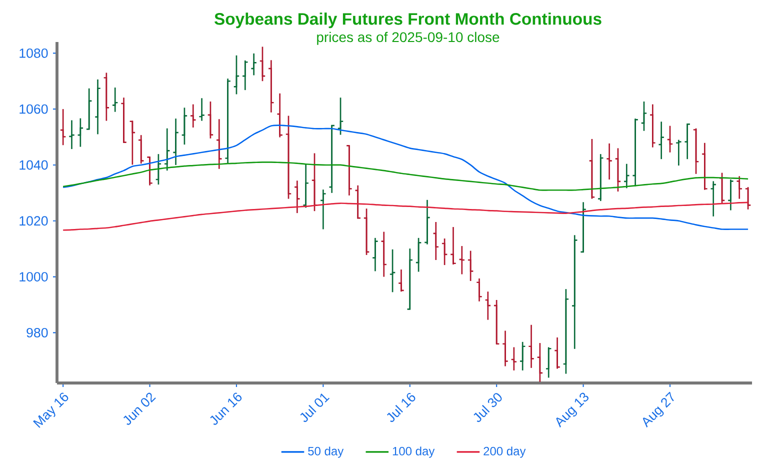 This screenshot has height=474, width=759. Describe the element at coordinates (572, 410) in the screenshot. I see `x-tick-label: Aug 13` at that location.